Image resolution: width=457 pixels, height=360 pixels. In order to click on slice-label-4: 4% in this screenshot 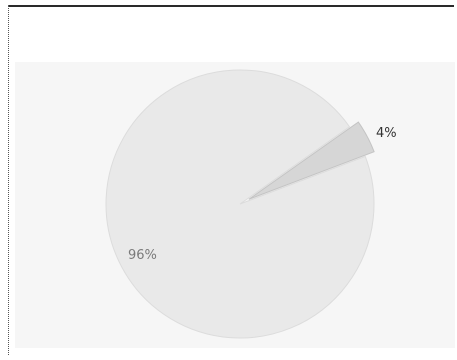, I will do `click(386, 133)`.